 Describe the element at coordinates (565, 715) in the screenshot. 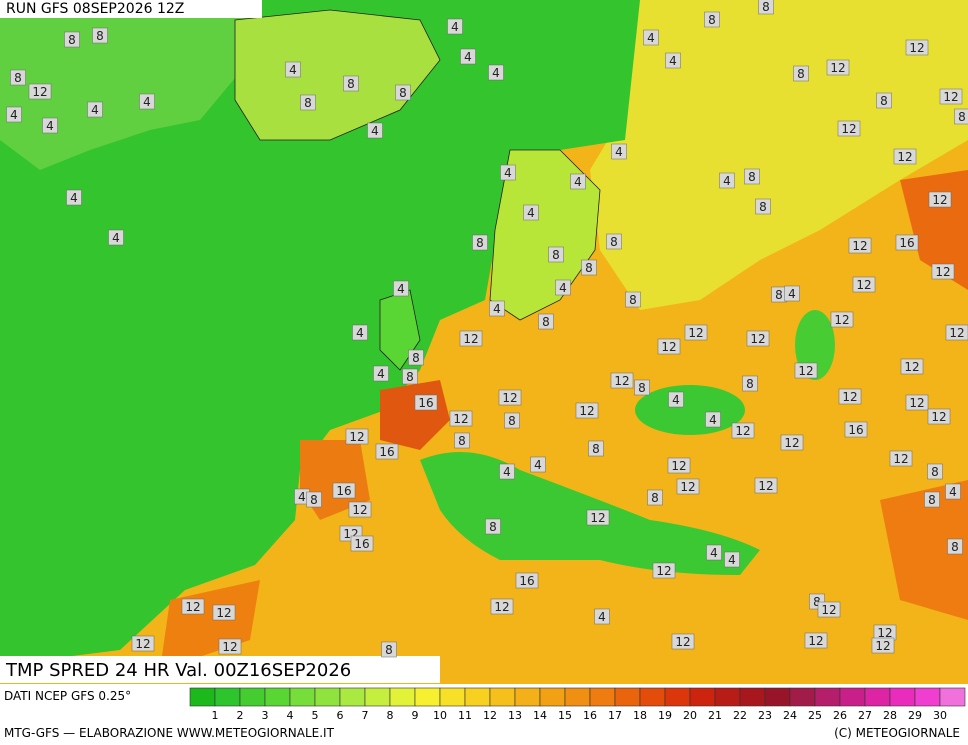

I see `colorbar-label: 15` at that location.